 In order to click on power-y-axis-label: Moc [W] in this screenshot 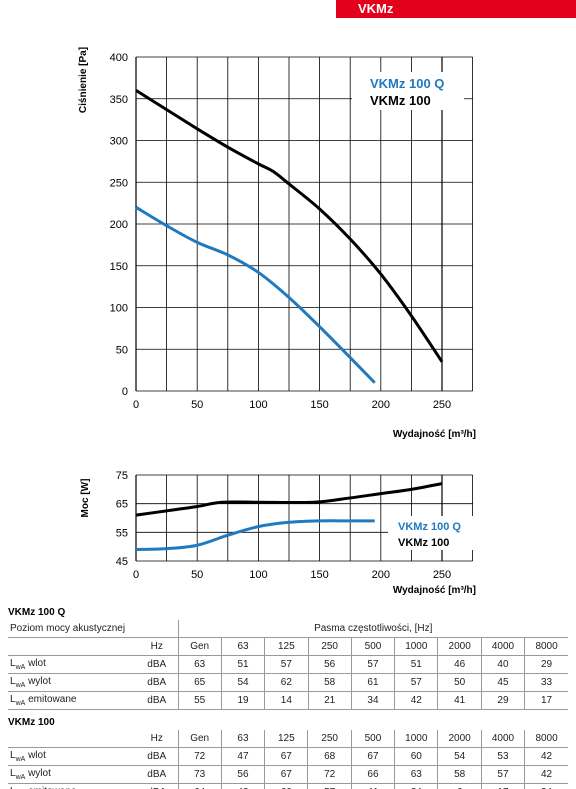, I will do `click(85, 498)`.